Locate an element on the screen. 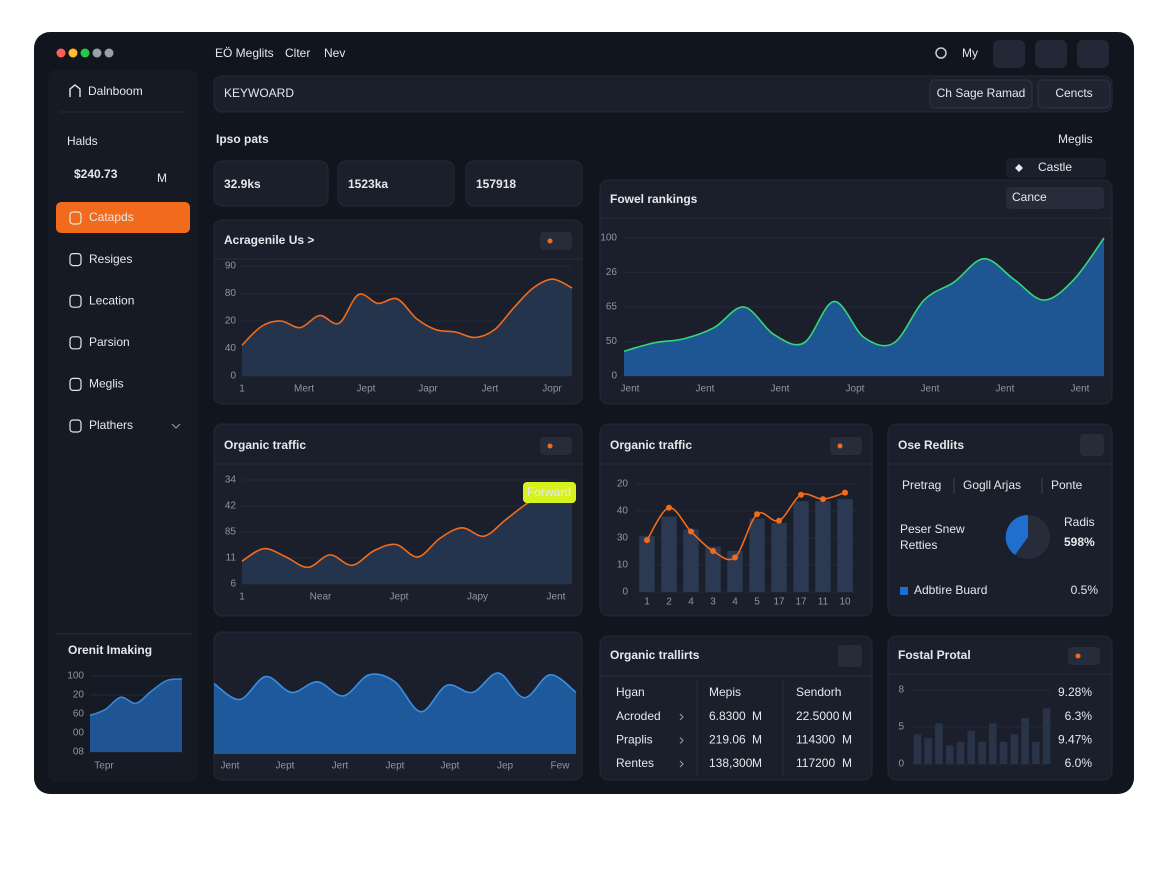 The height and width of the screenshot is (896, 1152). y-tick-label: 8 is located at coordinates (901, 690).